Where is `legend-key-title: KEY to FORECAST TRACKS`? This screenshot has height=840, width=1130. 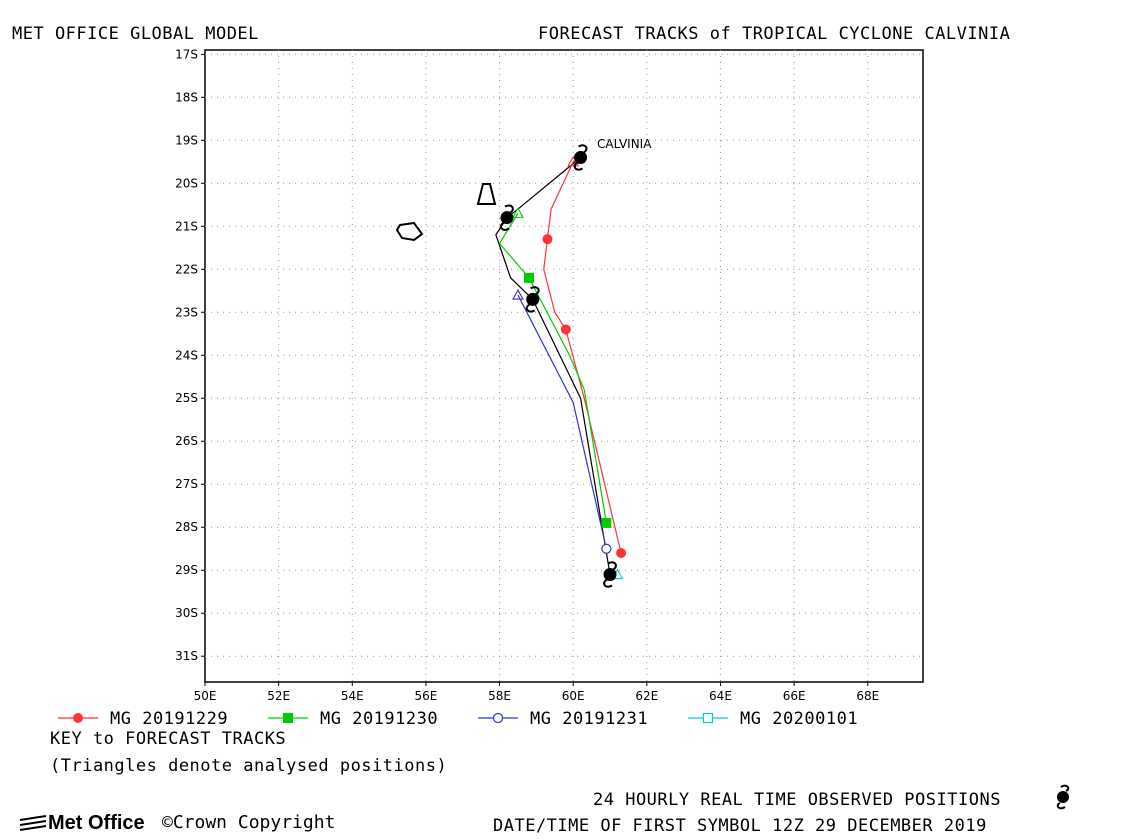
legend-key-title: KEY to FORECAST TRACKS is located at coordinates (168, 739).